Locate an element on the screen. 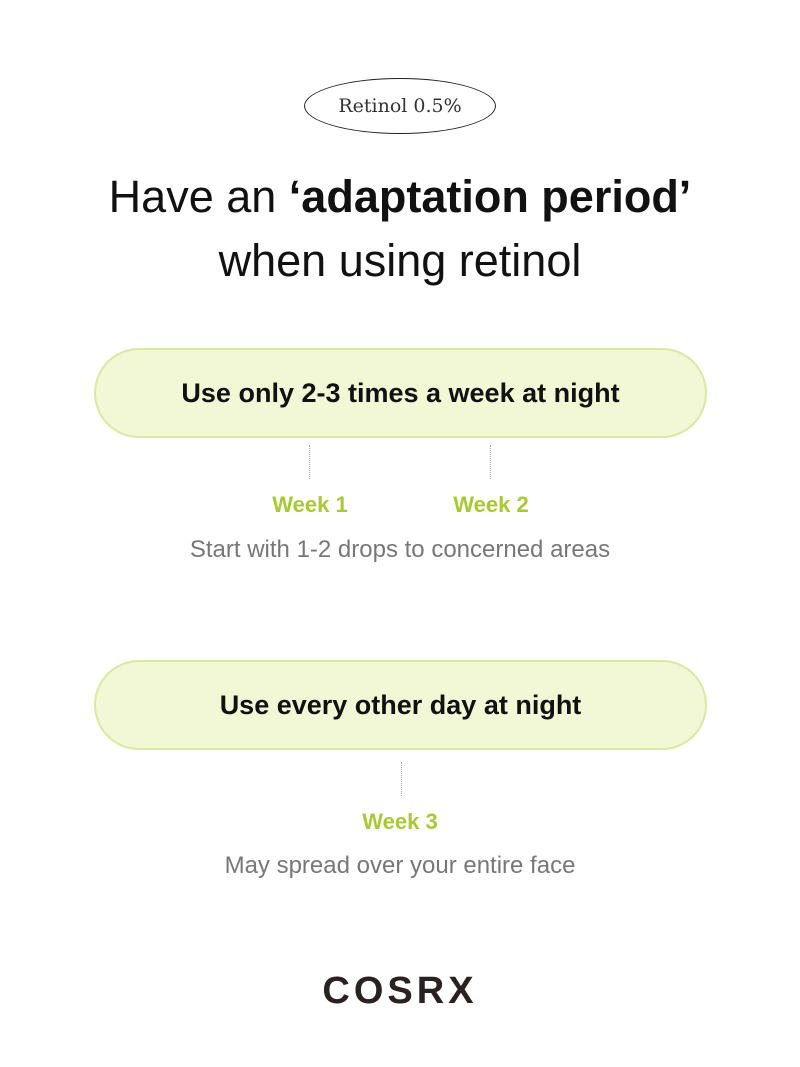  week-1-label: Week 1 is located at coordinates (310, 504).